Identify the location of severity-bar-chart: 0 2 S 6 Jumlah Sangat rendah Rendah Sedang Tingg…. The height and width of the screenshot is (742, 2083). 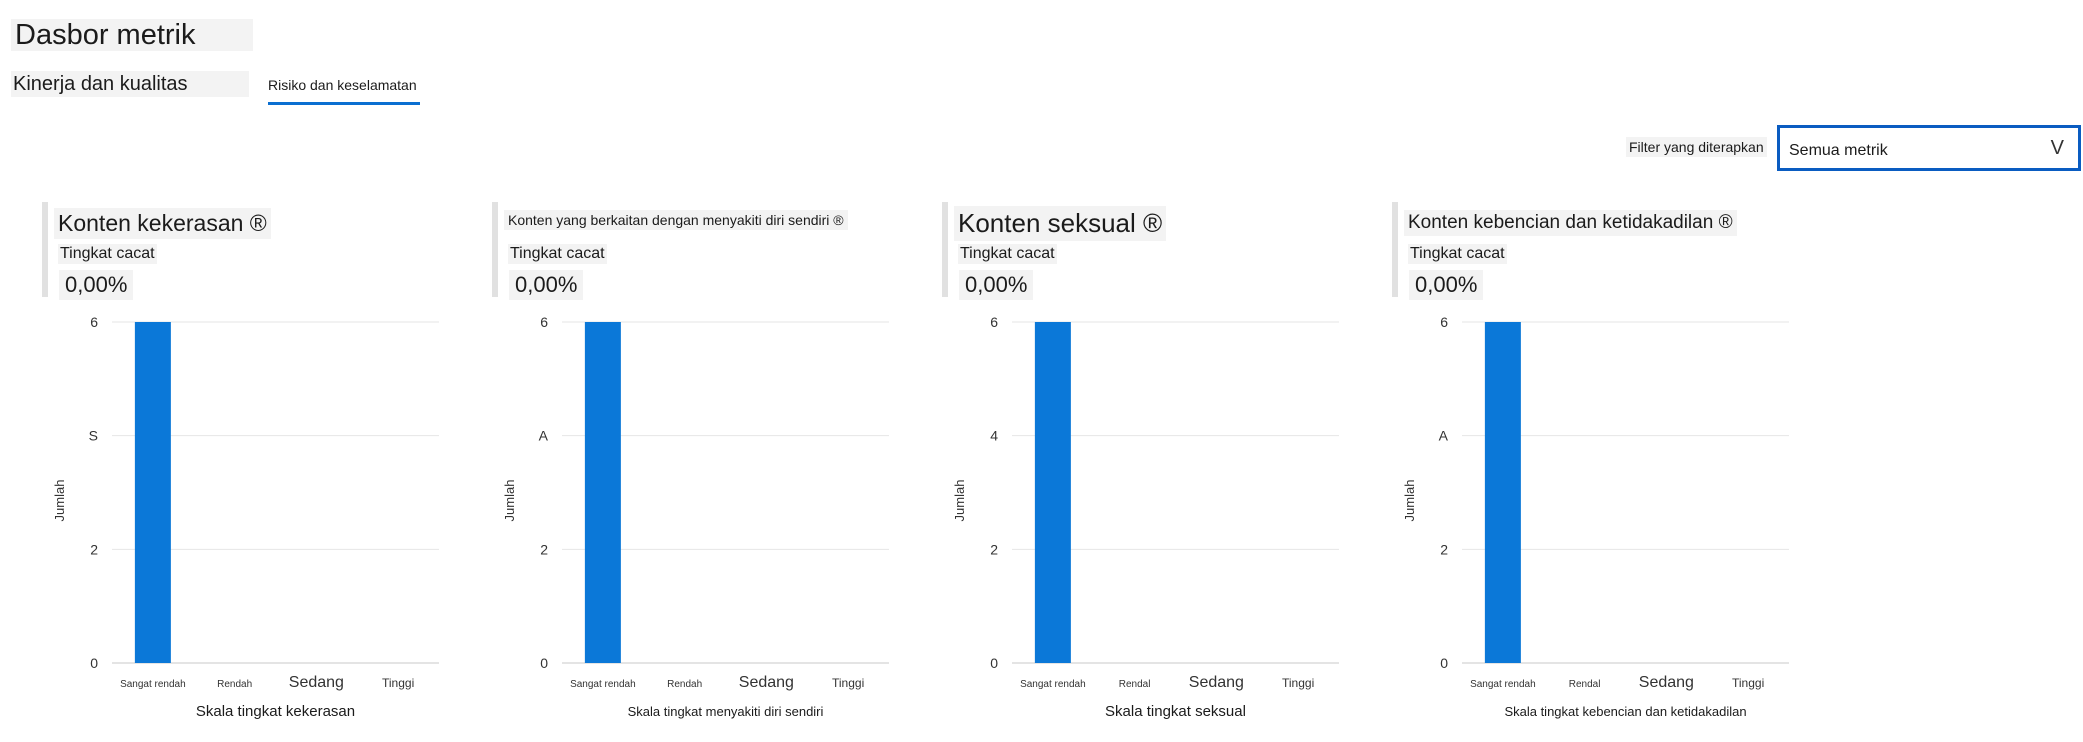
(245, 517).